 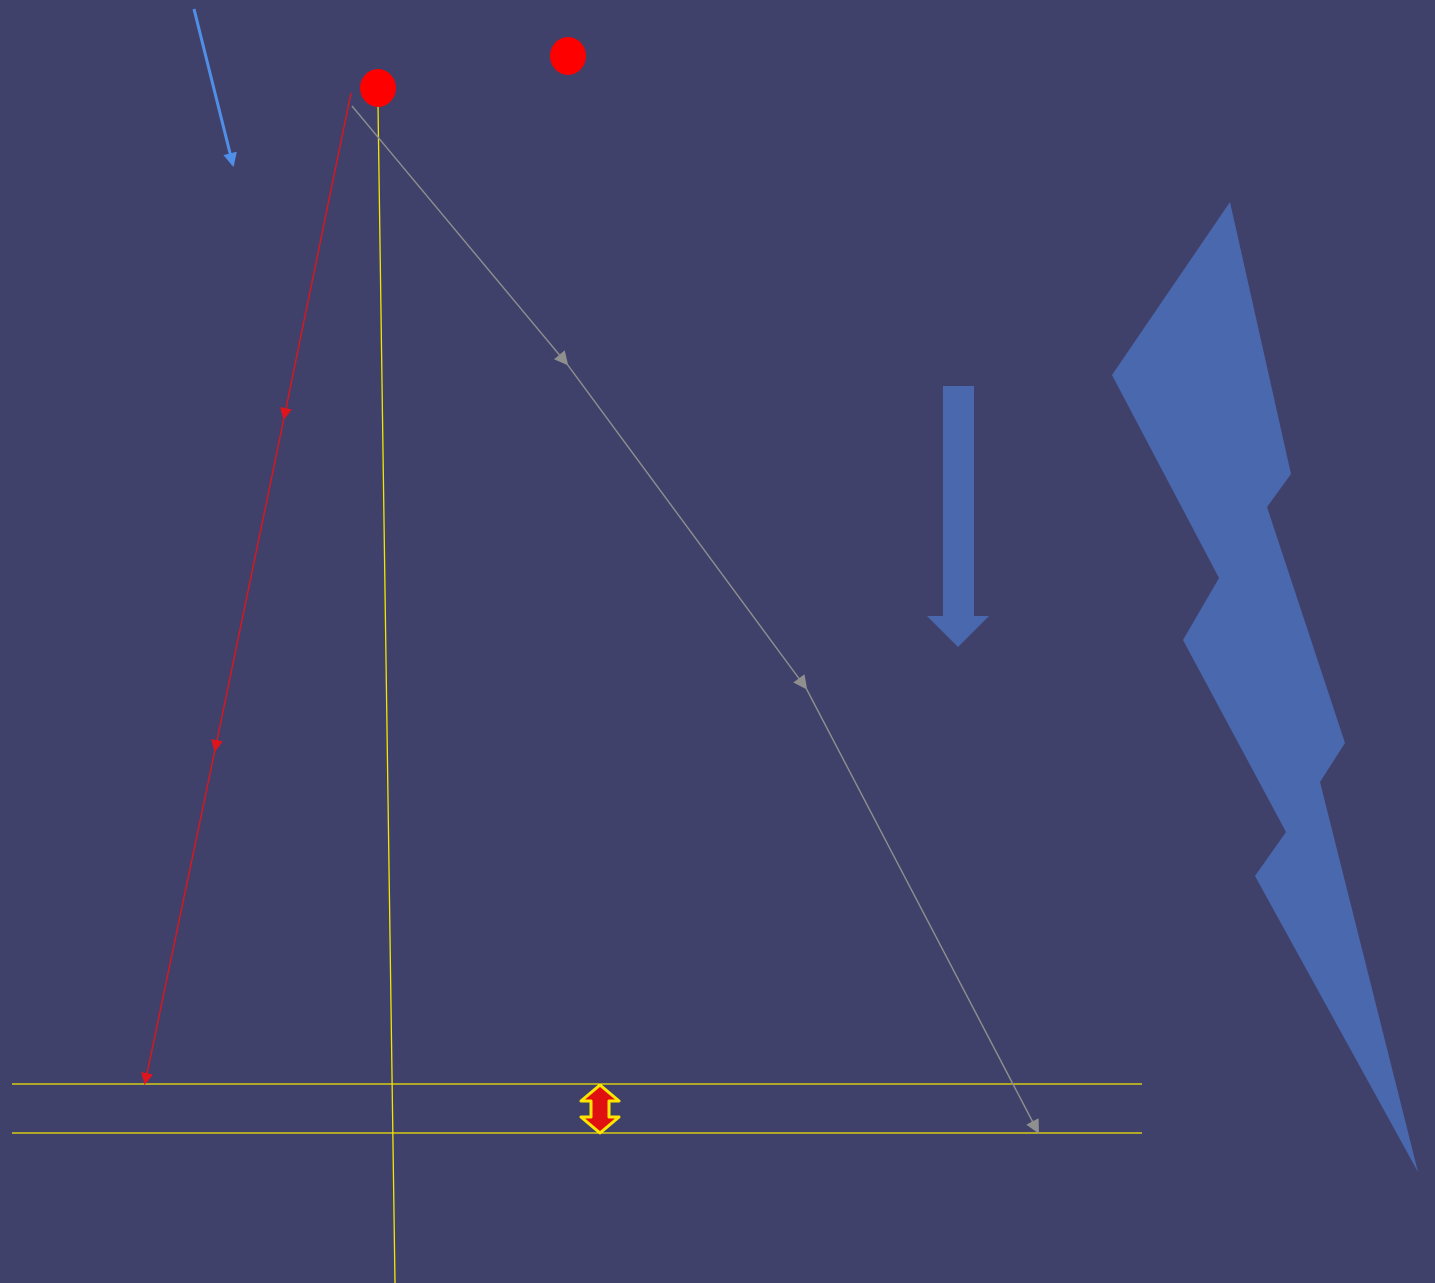 What do you see at coordinates (958, 516) in the screenshot?
I see `down-arrow-icon` at bounding box center [958, 516].